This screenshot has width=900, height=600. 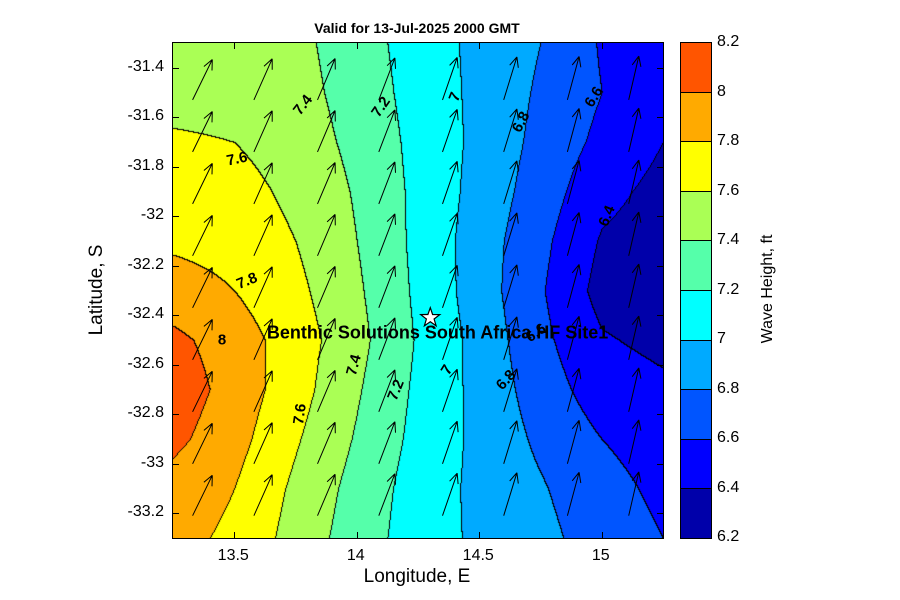 I want to click on x-tick-label: 15, so click(x=600, y=555).